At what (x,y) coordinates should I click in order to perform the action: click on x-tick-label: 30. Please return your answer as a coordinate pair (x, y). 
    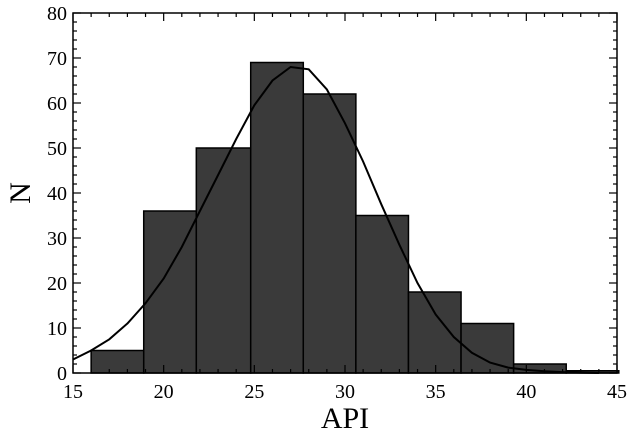
    Looking at the image, I should click on (345, 392).